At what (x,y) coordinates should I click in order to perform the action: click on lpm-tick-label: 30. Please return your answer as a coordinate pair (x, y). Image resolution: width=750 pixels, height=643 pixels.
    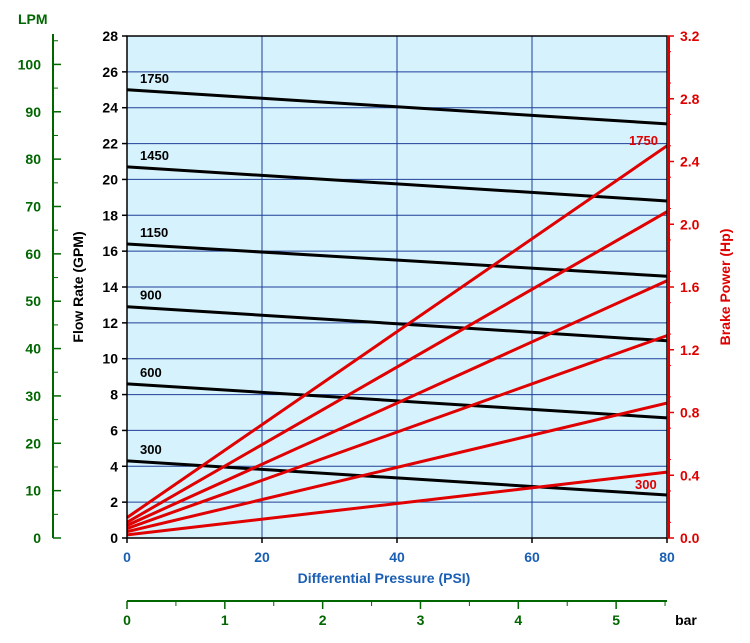
    Looking at the image, I should click on (33, 396).